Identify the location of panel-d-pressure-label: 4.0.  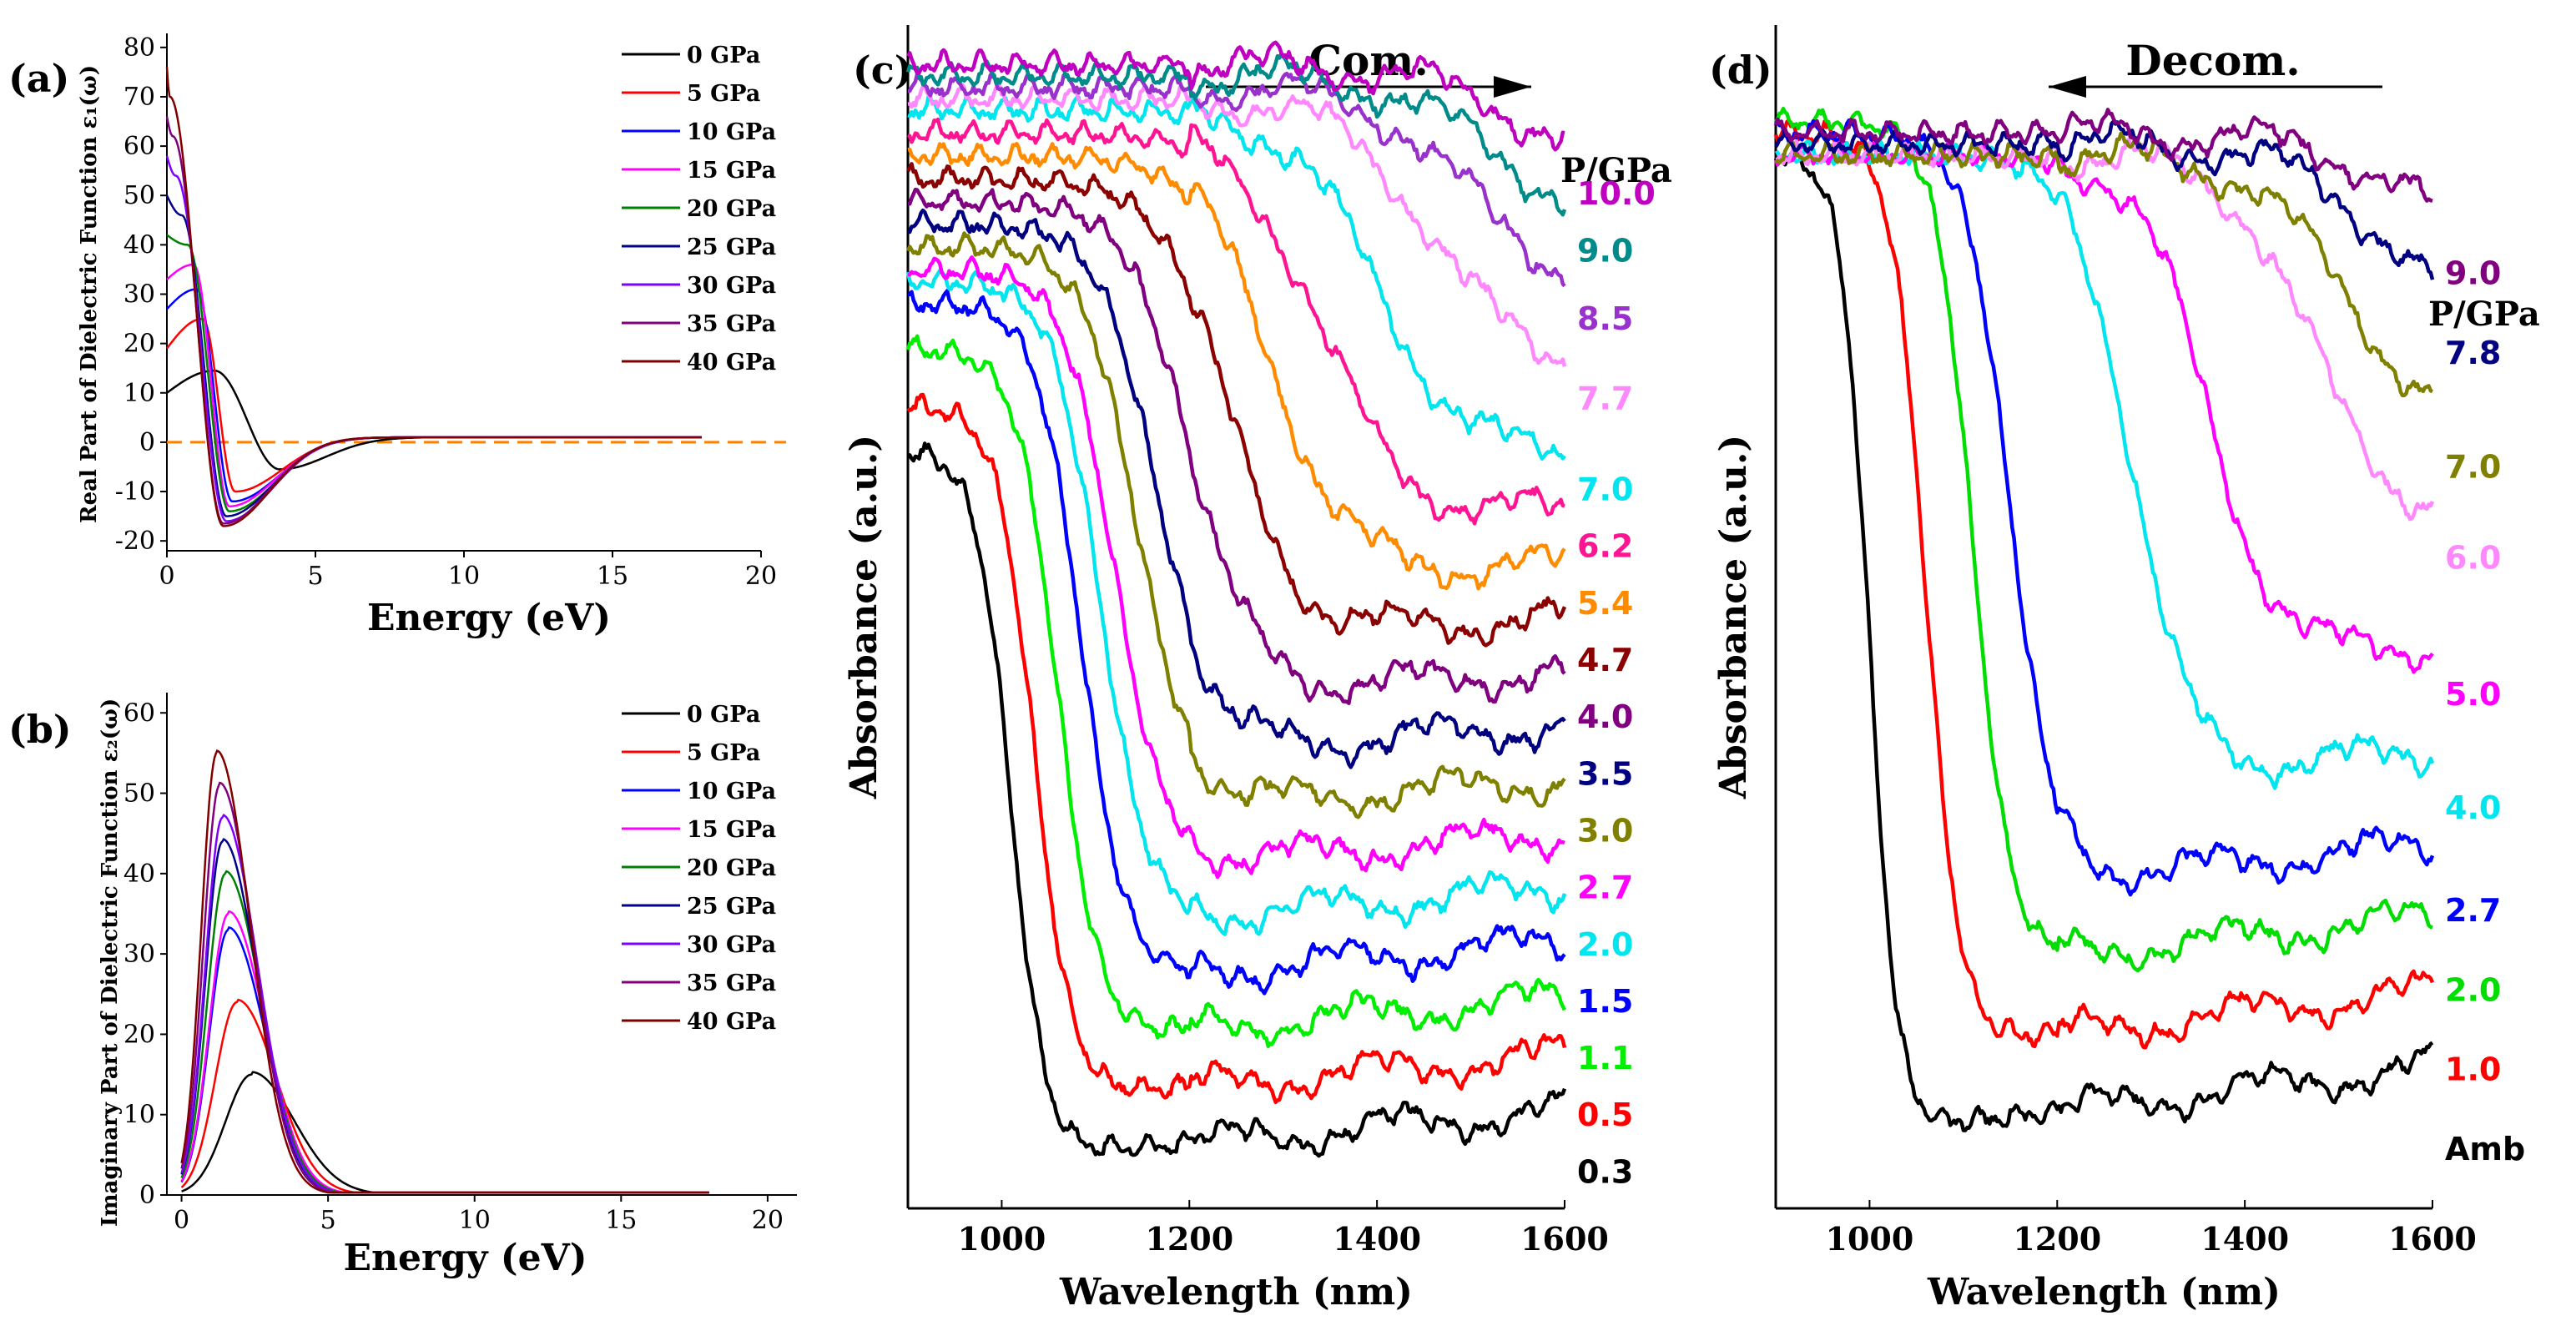
(2473, 807).